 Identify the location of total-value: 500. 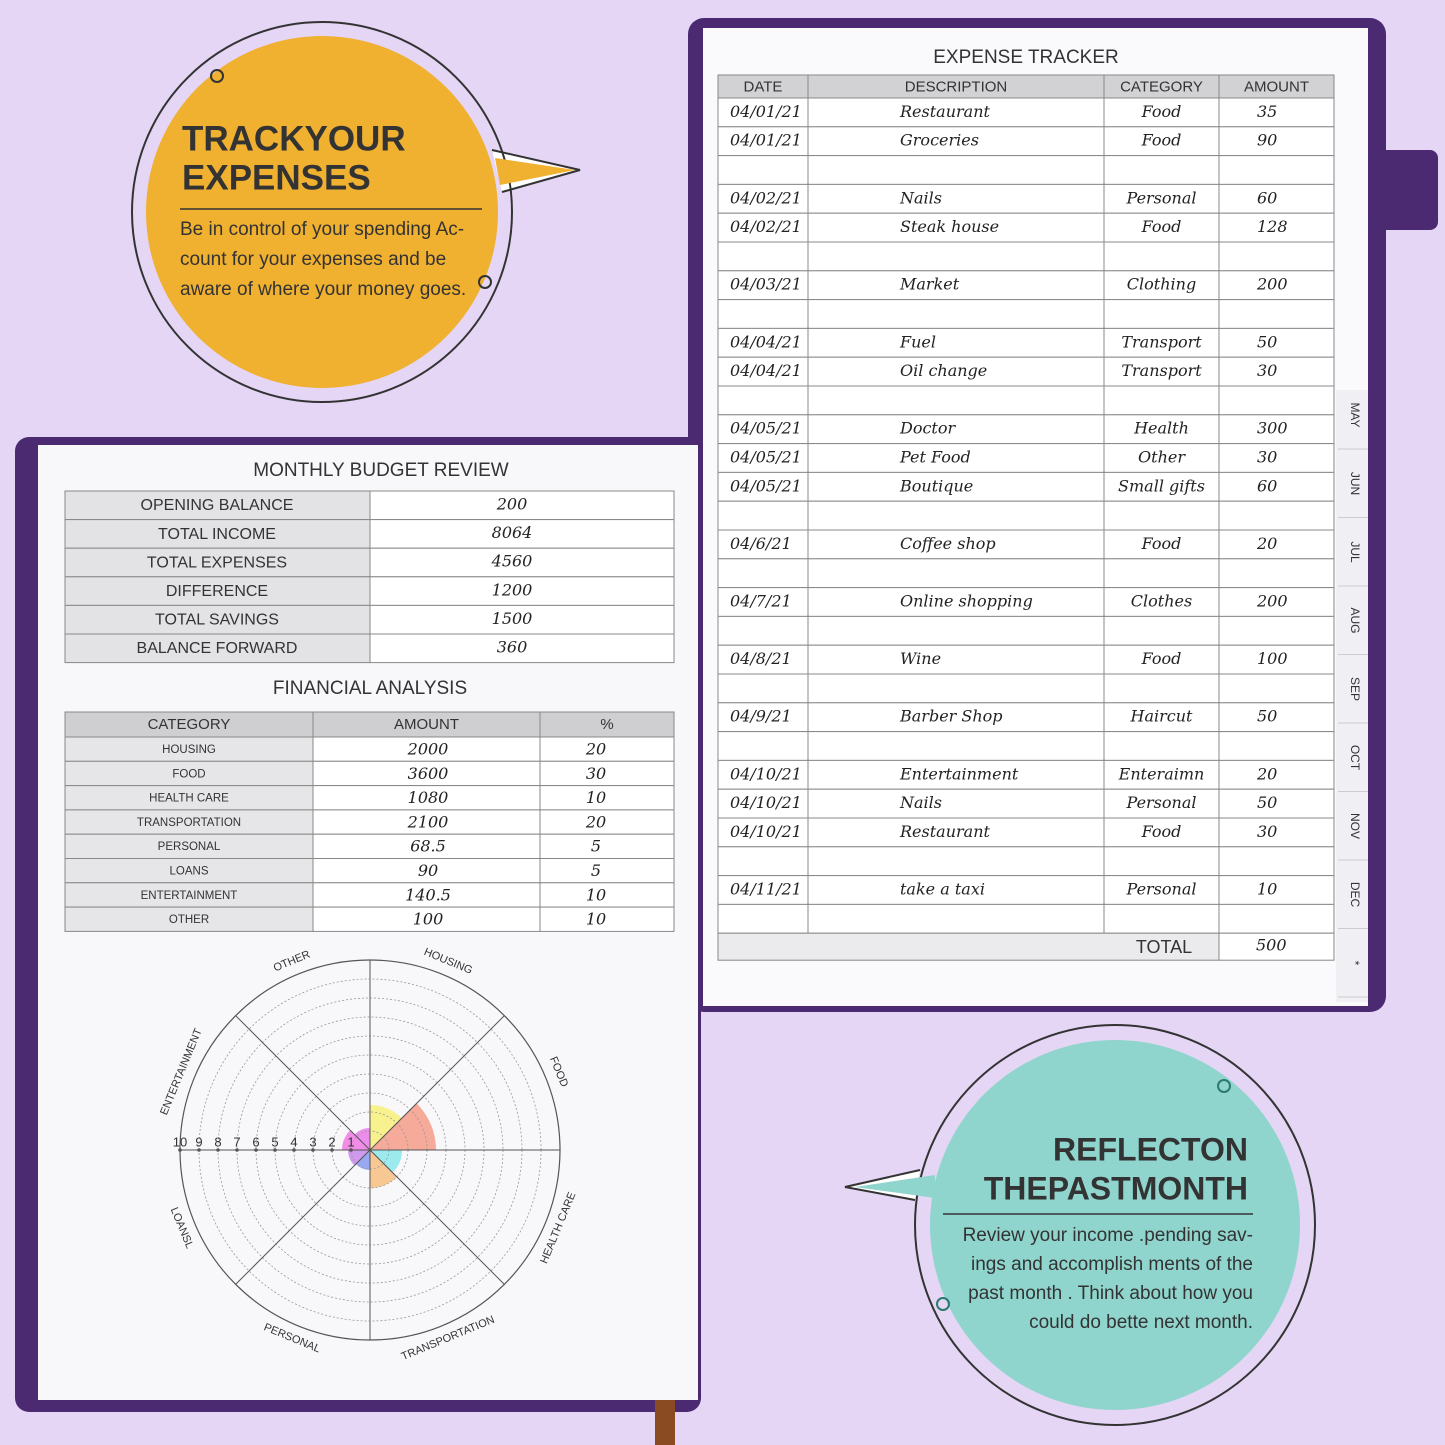
(1271, 945).